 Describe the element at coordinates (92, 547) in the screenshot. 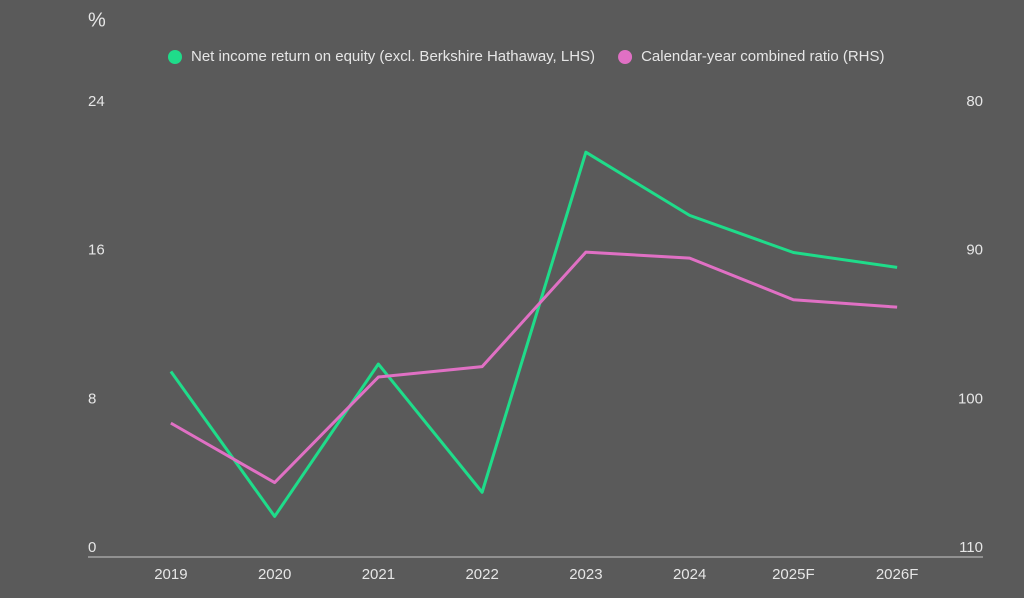

I see `y-tick-label: 0` at that location.